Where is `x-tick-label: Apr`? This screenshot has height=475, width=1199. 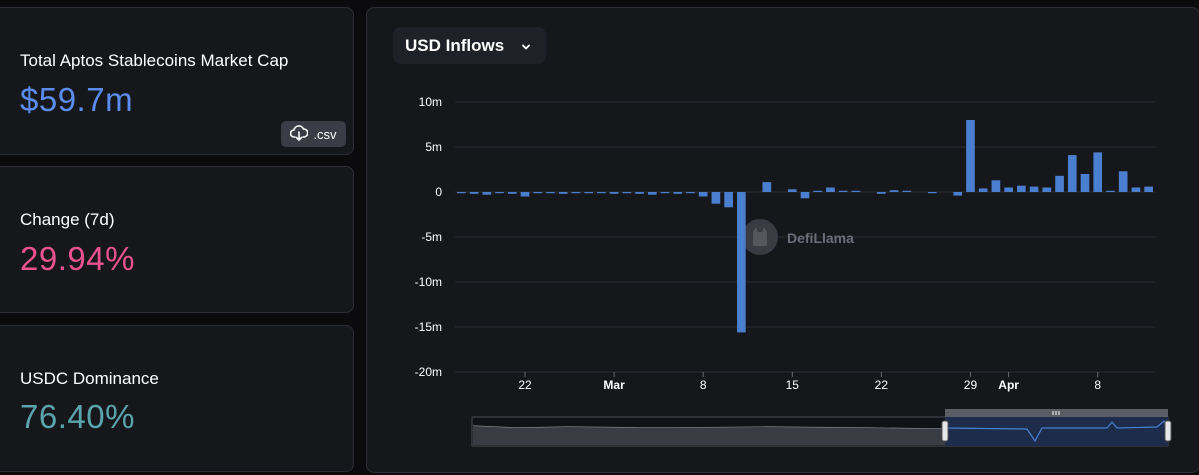 x-tick-label: Apr is located at coordinates (1008, 385).